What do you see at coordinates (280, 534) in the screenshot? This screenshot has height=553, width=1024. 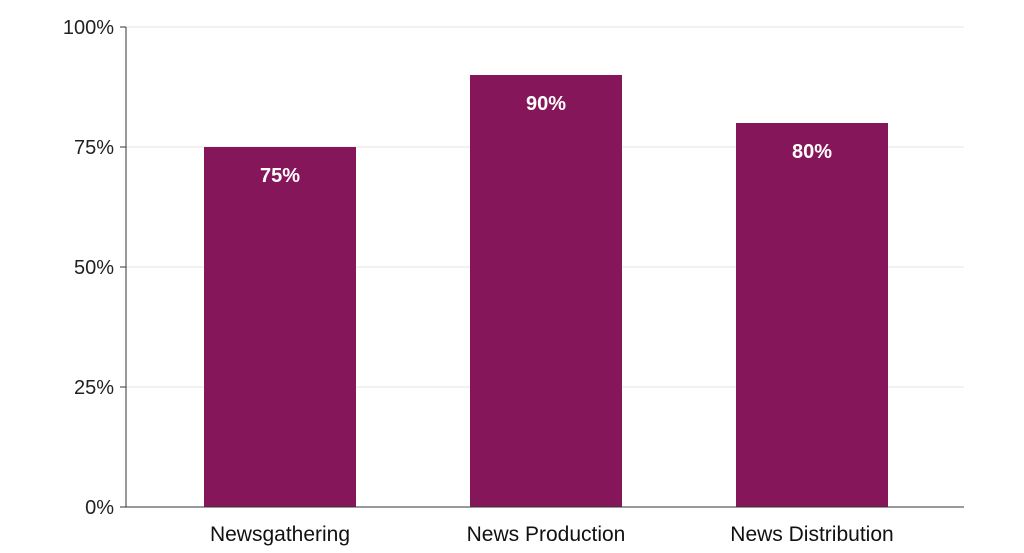 I see `x-category-label: Newsgathering` at bounding box center [280, 534].